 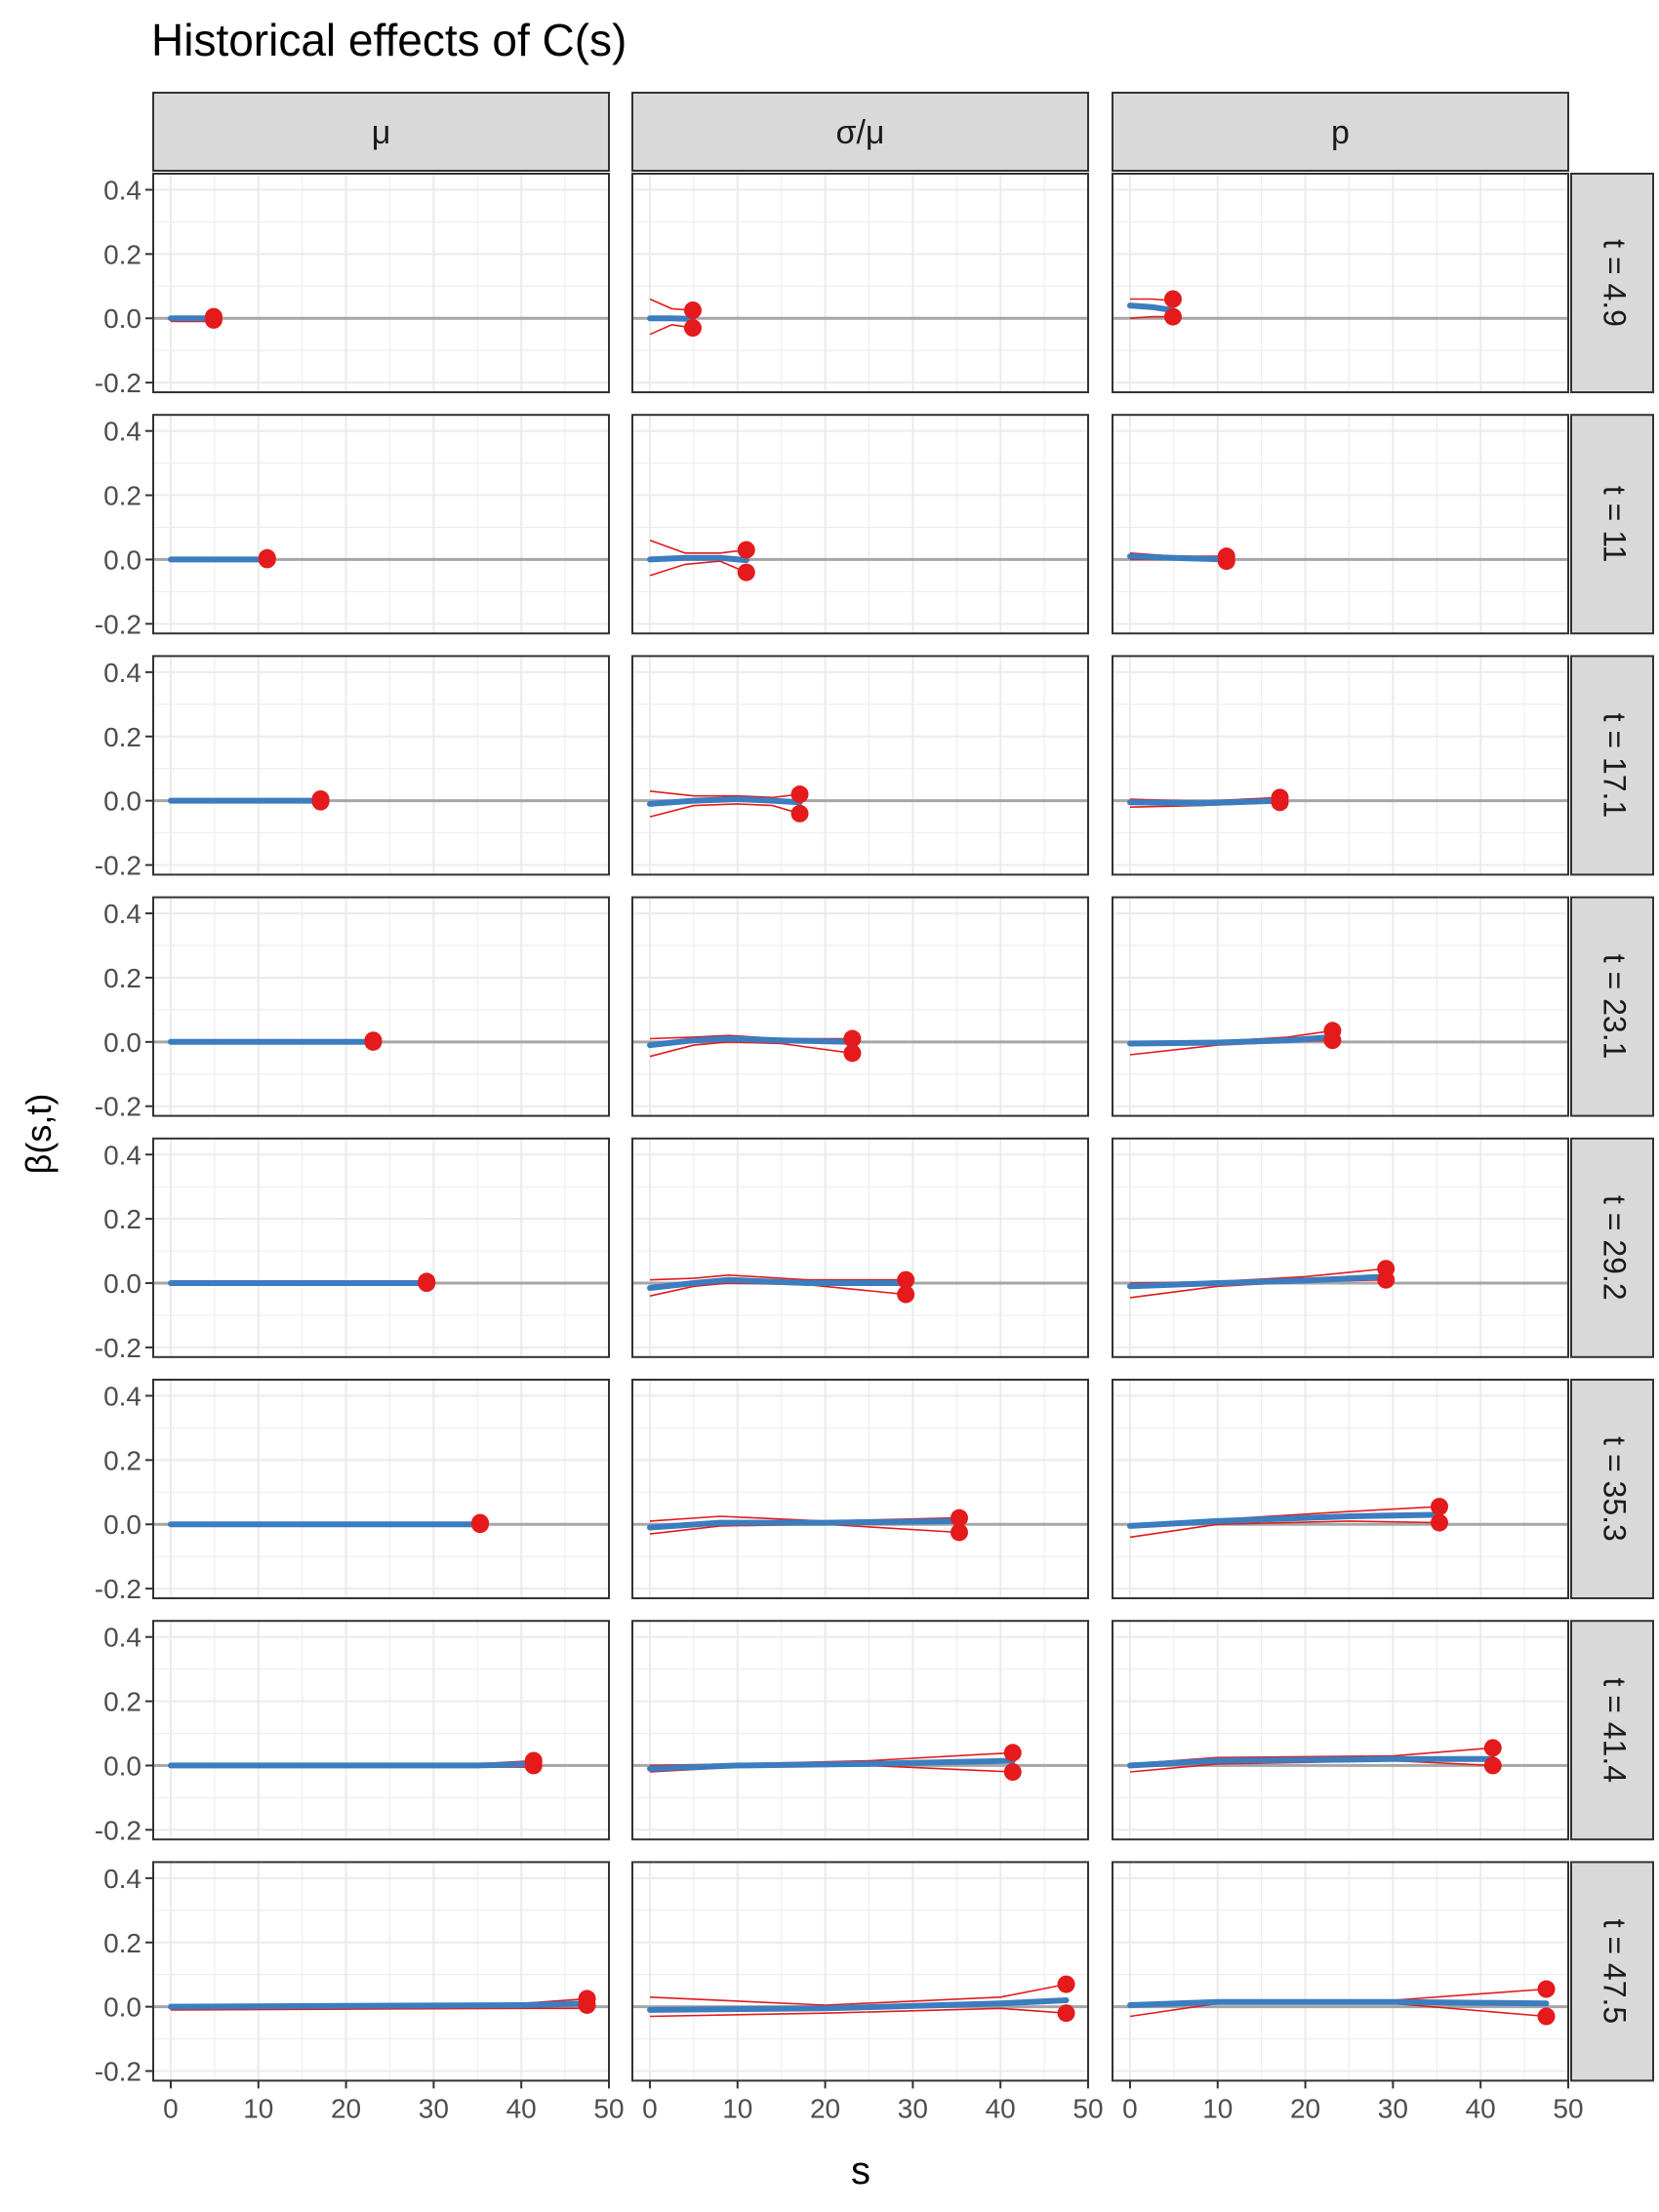 I want to click on column-strip-label: p, so click(x=1340, y=132).